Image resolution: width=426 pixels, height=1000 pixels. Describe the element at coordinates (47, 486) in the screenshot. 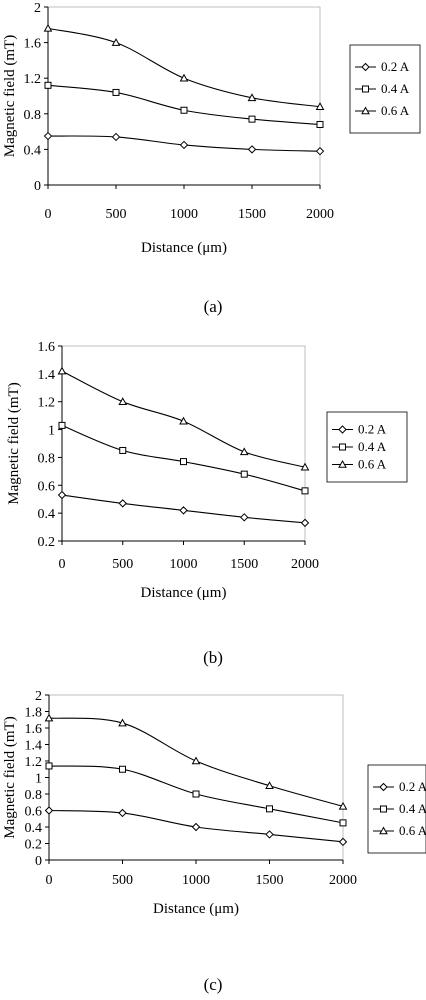

I see `y-tick-label: 0.6` at that location.